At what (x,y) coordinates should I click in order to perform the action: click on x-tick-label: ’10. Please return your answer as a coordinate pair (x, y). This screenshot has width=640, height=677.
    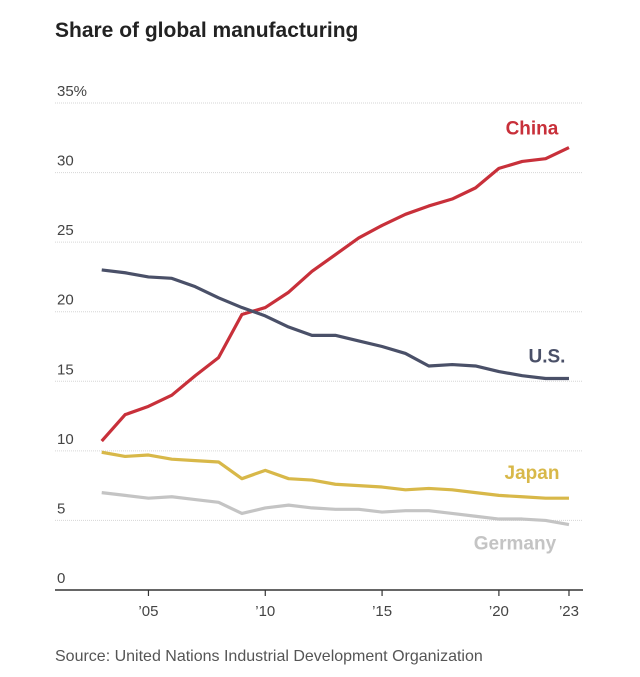
    Looking at the image, I should click on (265, 611).